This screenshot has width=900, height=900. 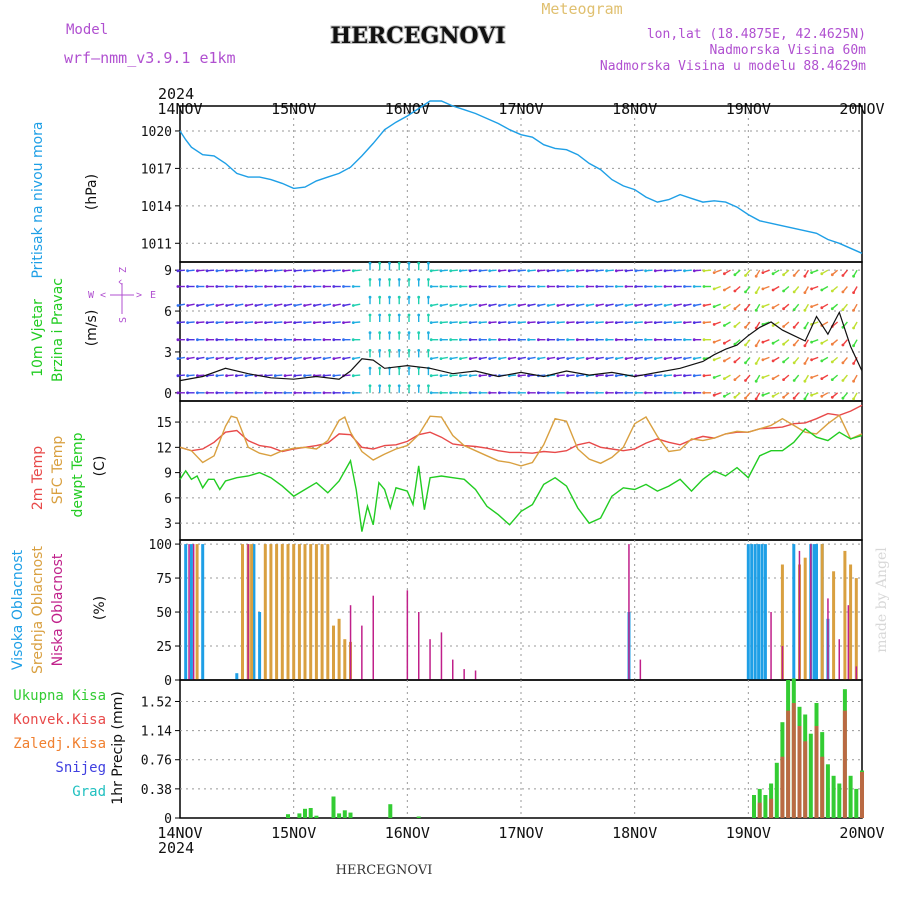 What do you see at coordinates (38, 338) in the screenshot?
I see `wind-ylabel-1: 10m Vjetar` at bounding box center [38, 338].